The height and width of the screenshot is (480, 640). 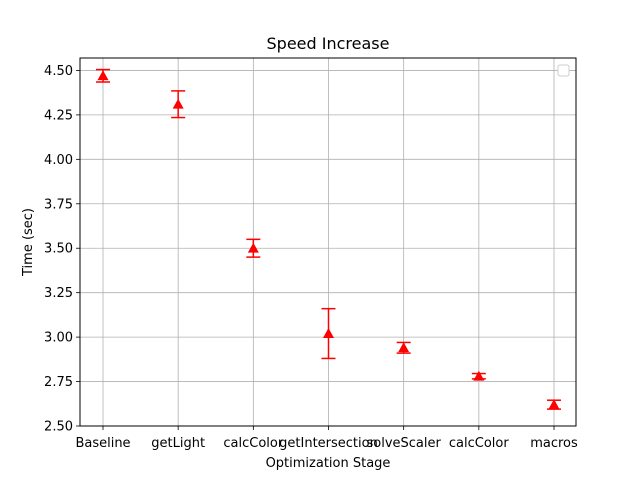 What do you see at coordinates (328, 463) in the screenshot?
I see `x-axis-title: Optimization Stage` at bounding box center [328, 463].